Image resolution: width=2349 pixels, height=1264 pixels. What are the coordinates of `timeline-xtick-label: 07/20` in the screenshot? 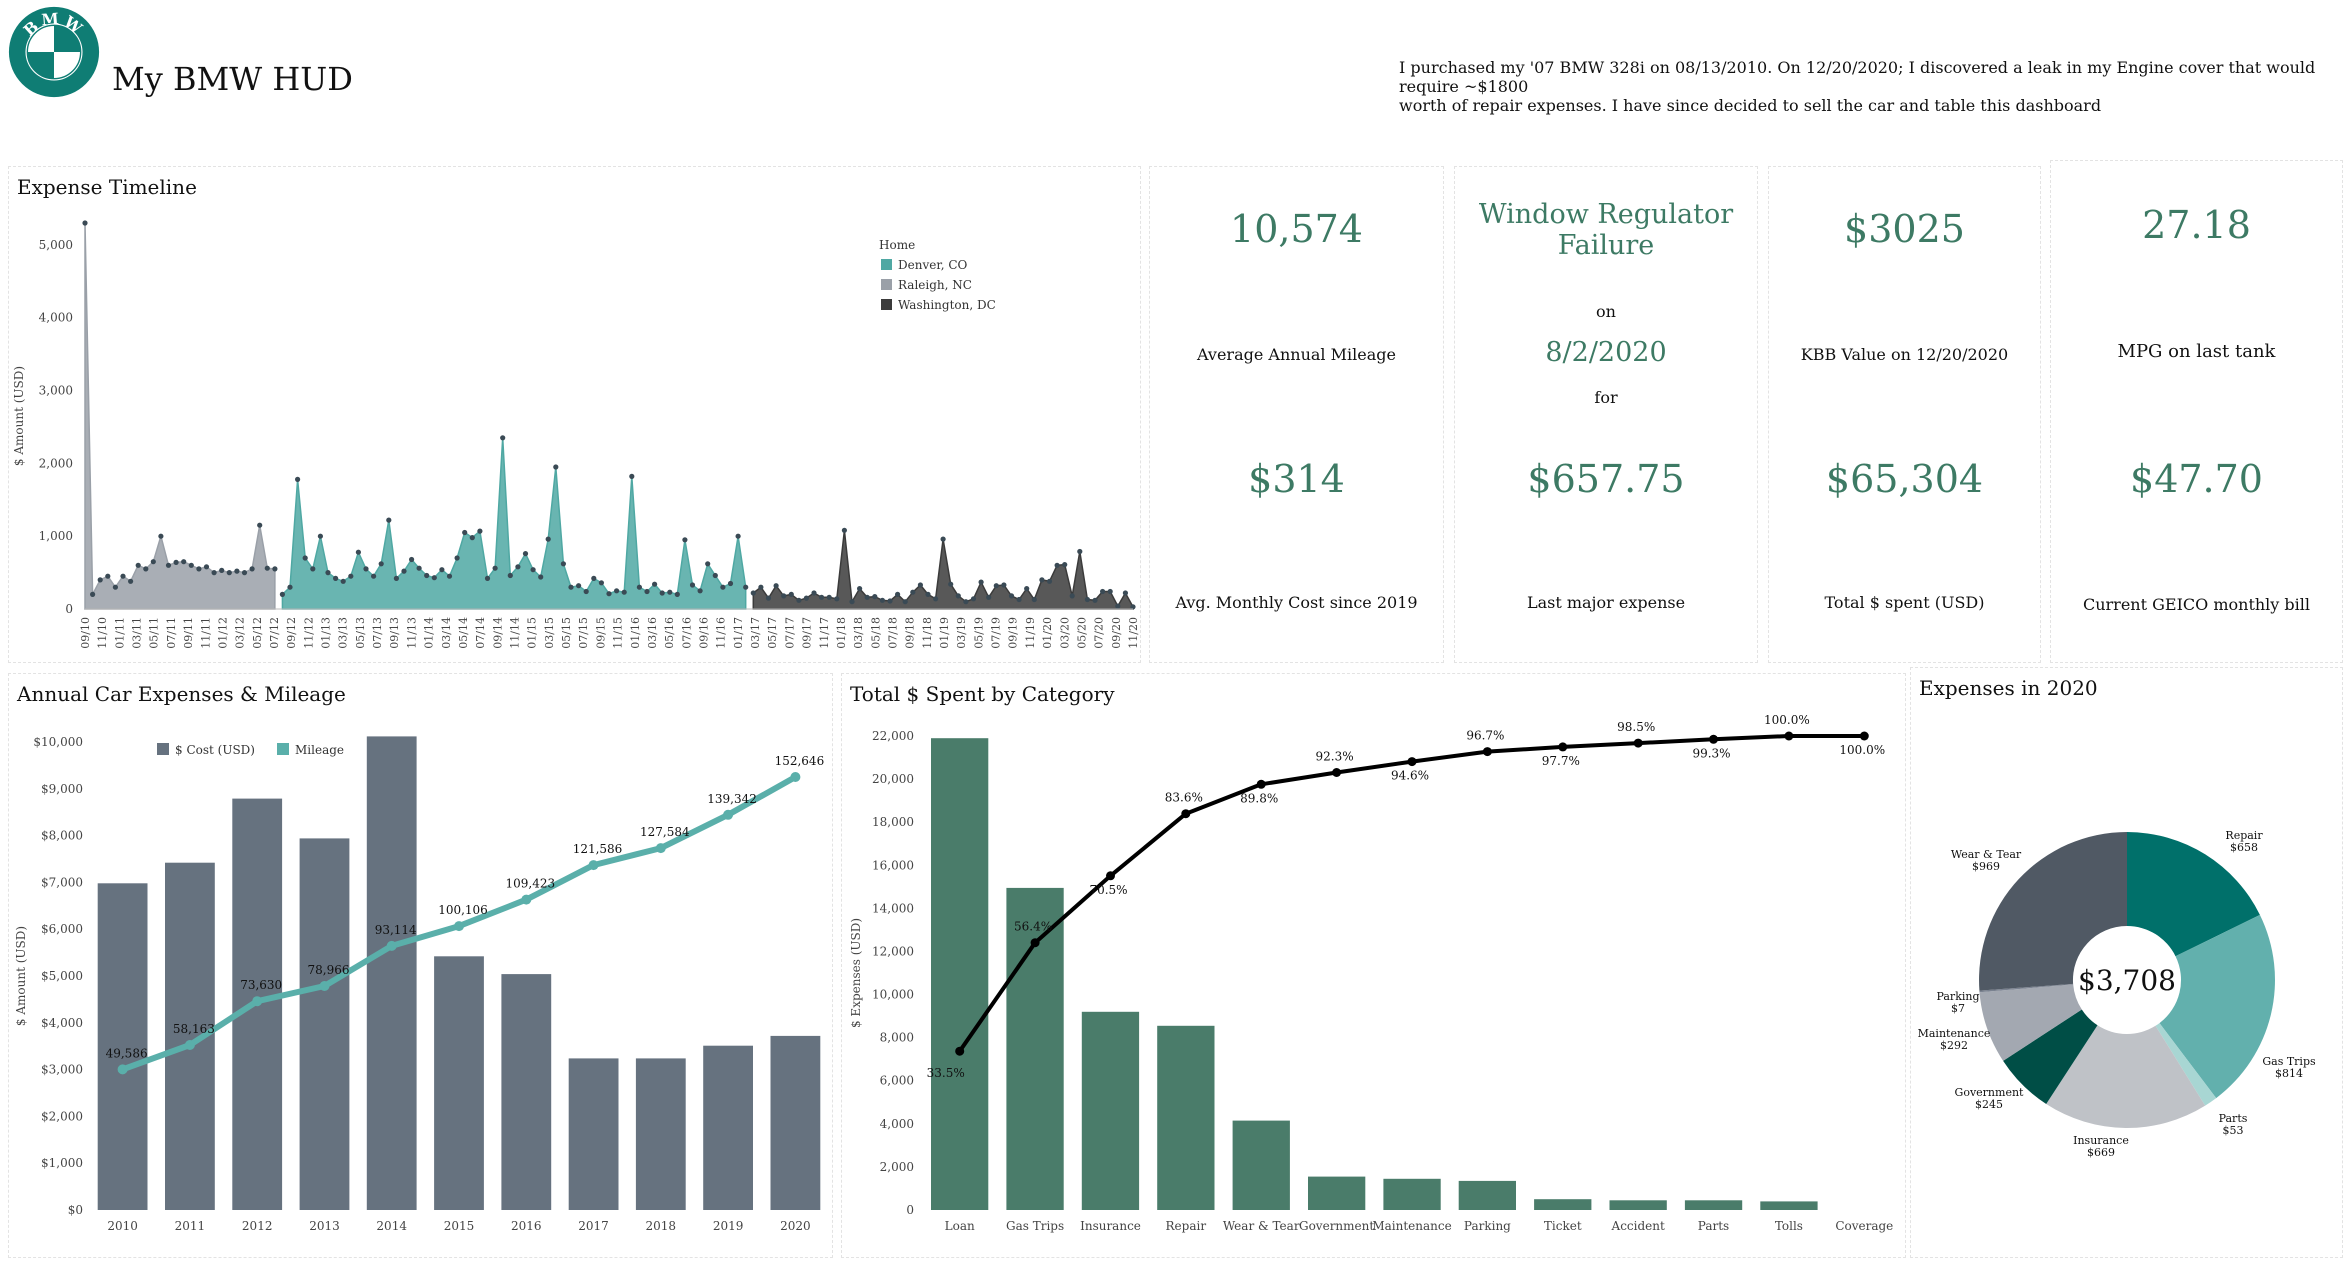 It's located at (1099, 633).